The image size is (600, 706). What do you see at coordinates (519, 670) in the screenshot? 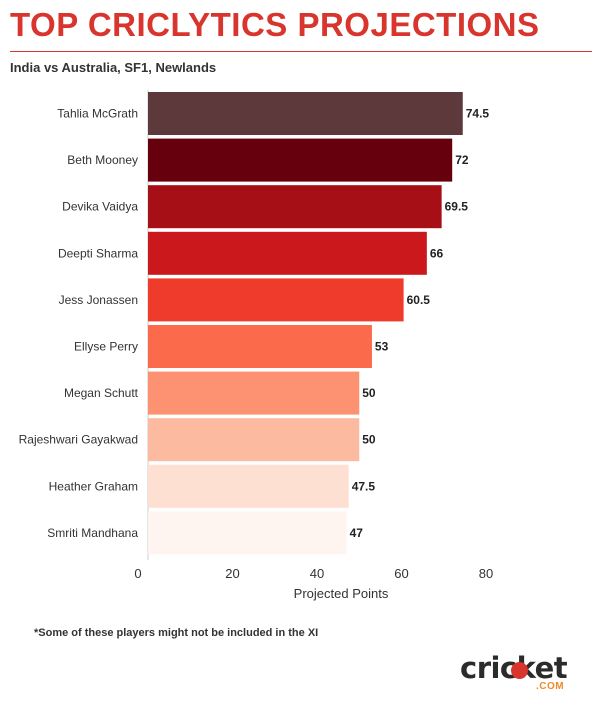
I see `cricket-ball-icon` at bounding box center [519, 670].